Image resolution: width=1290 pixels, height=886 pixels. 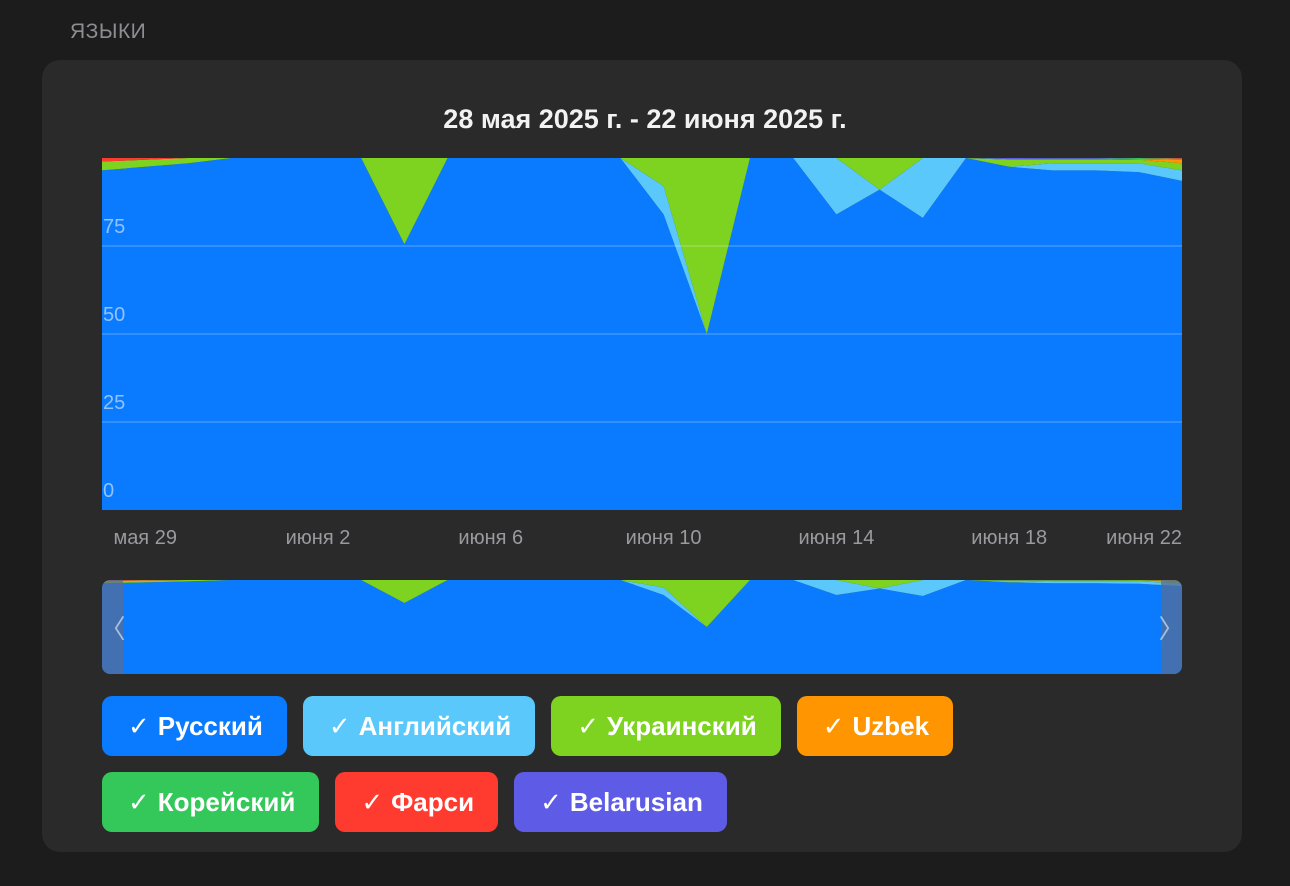 I want to click on legend-row: ✓ Корейский ✓ Фарси ✓ Belarusian, so click(x=652, y=802).